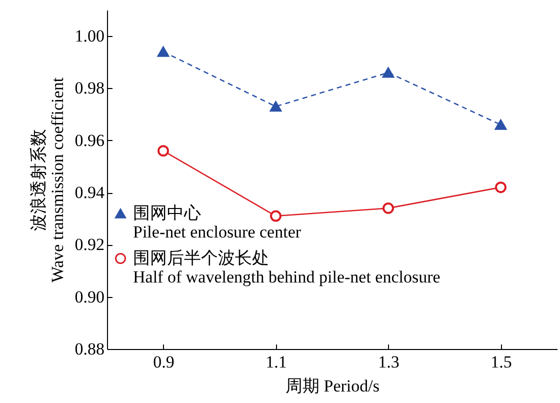 Image resolution: width=560 pixels, height=403 pixels. What do you see at coordinates (89, 296) in the screenshot?
I see `y-tick-label: 0.90` at bounding box center [89, 296].